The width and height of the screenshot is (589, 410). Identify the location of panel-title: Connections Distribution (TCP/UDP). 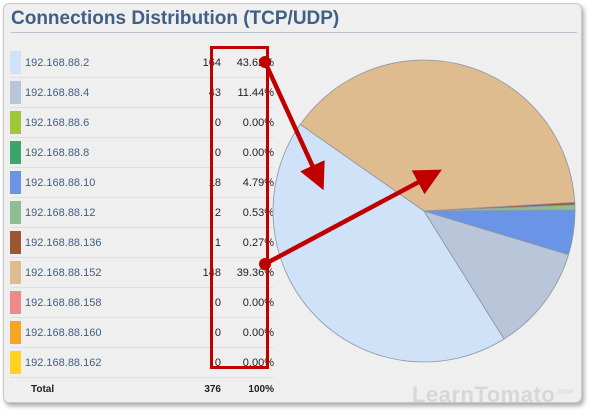
(175, 18).